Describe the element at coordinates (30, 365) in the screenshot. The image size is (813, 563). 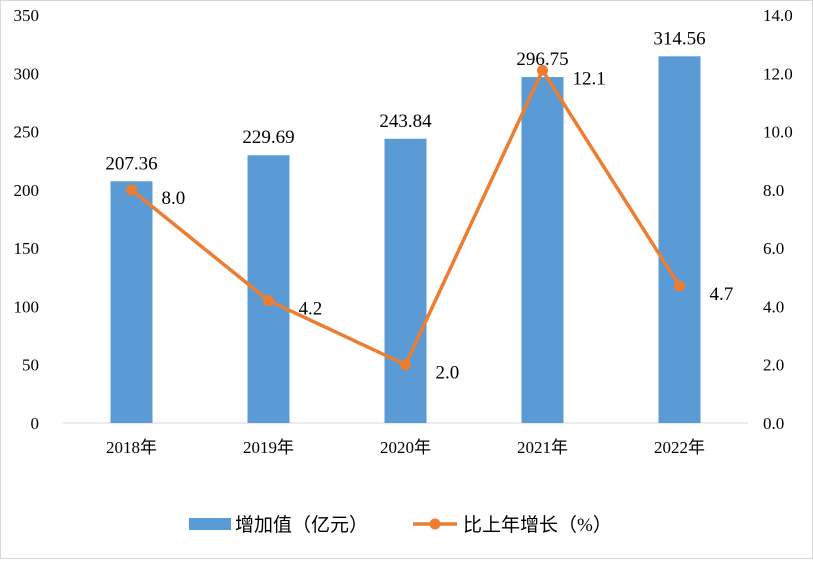
I see `y-left-tick-label: 50` at that location.